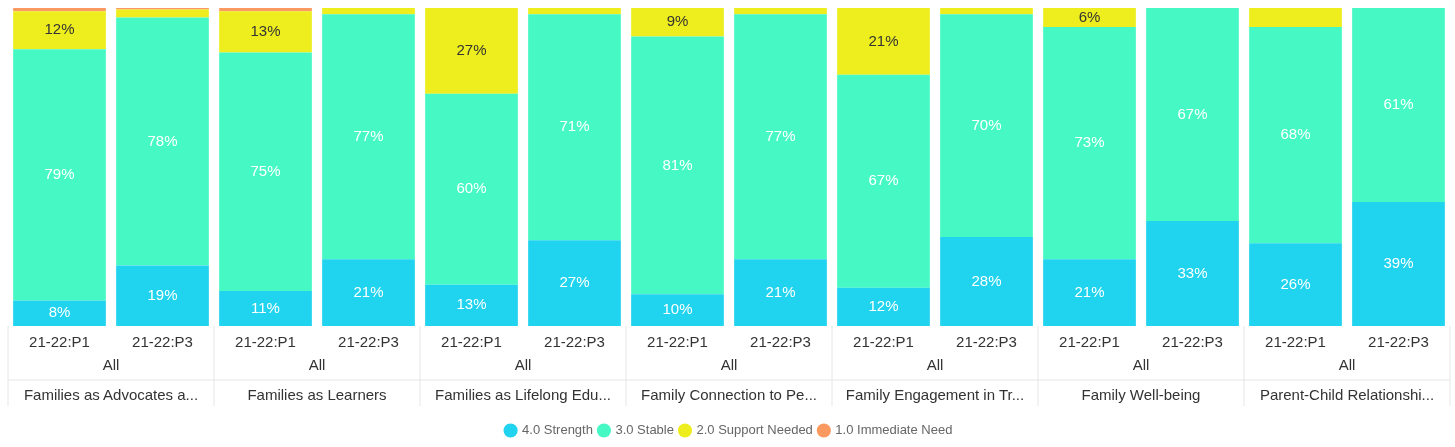 The width and height of the screenshot is (1455, 447). Describe the element at coordinates (471, 188) in the screenshot. I see `data-label: 60%` at that location.